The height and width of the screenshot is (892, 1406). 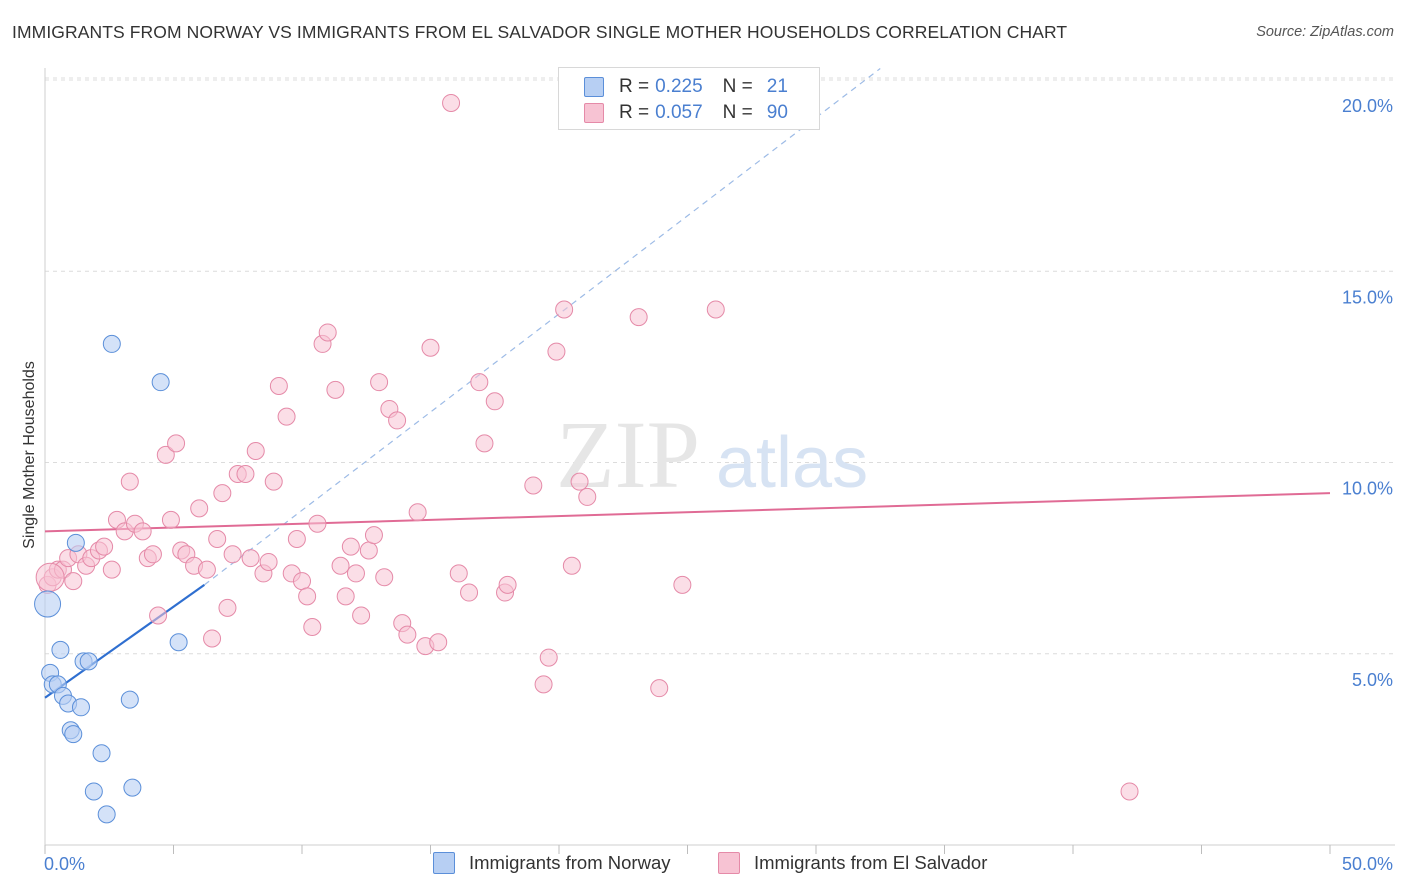 I want to click on legend-r-value: 0.225, so click(x=679, y=86).